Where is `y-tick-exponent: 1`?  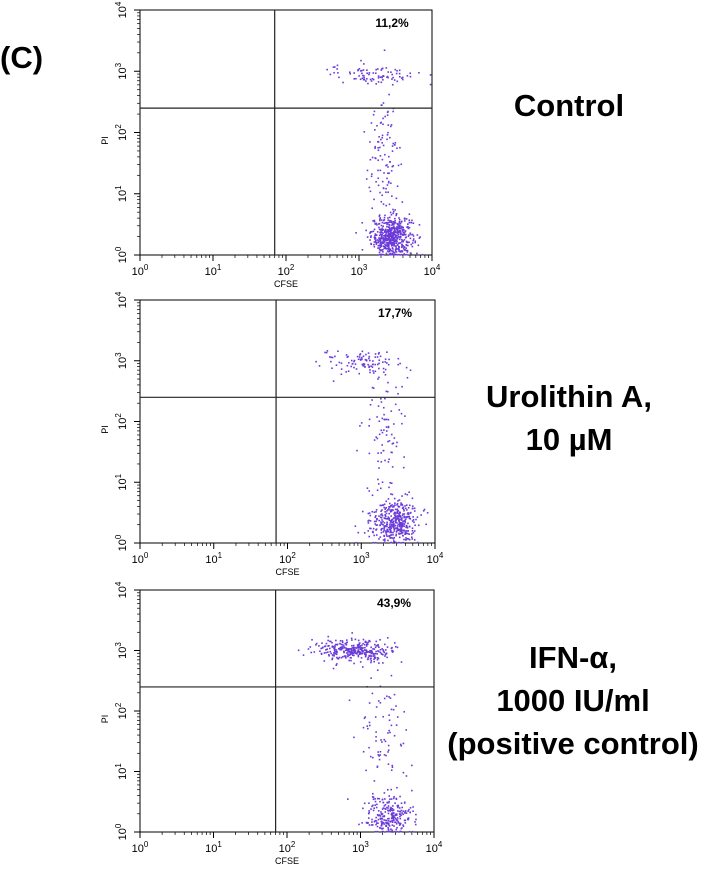
y-tick-exponent: 1 is located at coordinates (118, 765).